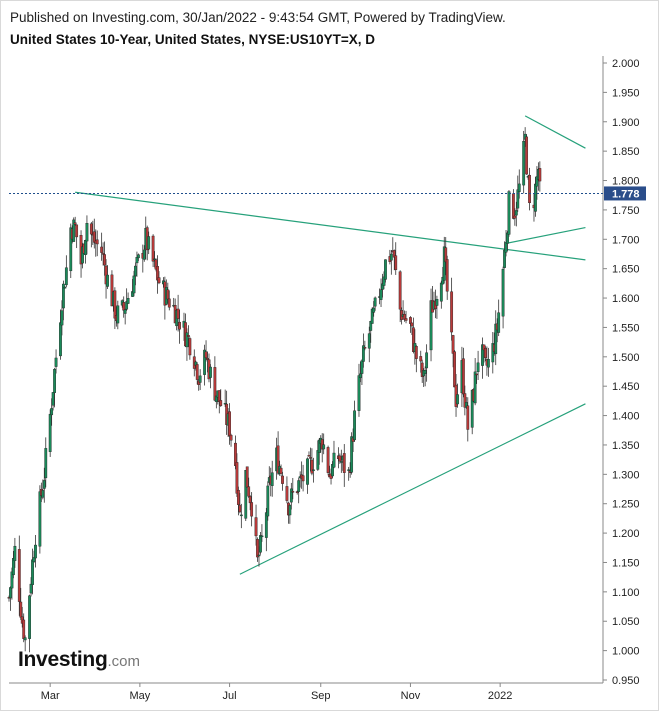 This screenshot has width=659, height=711. What do you see at coordinates (626, 64) in the screenshot?
I see `y-tick-label: 2.000` at bounding box center [626, 64].